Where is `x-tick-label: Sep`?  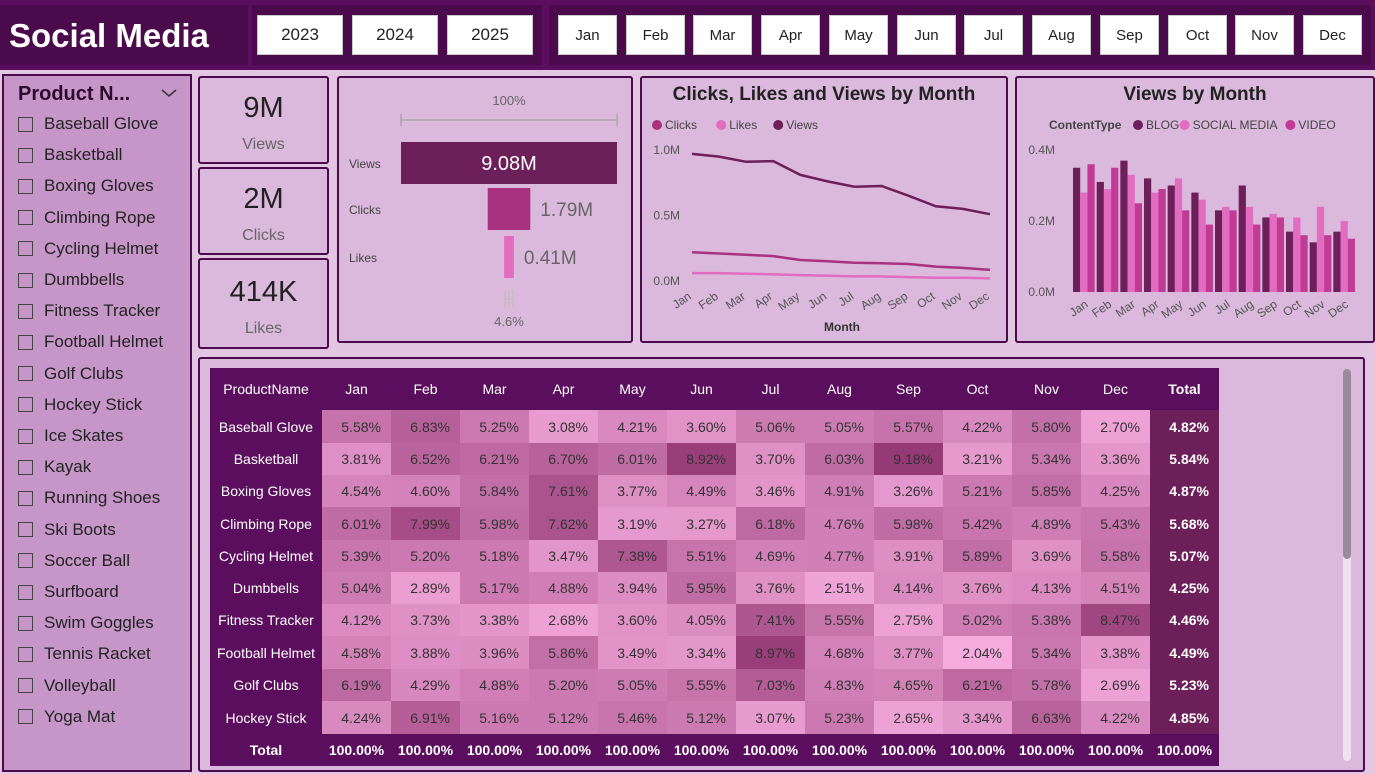
x-tick-label: Sep is located at coordinates (898, 301).